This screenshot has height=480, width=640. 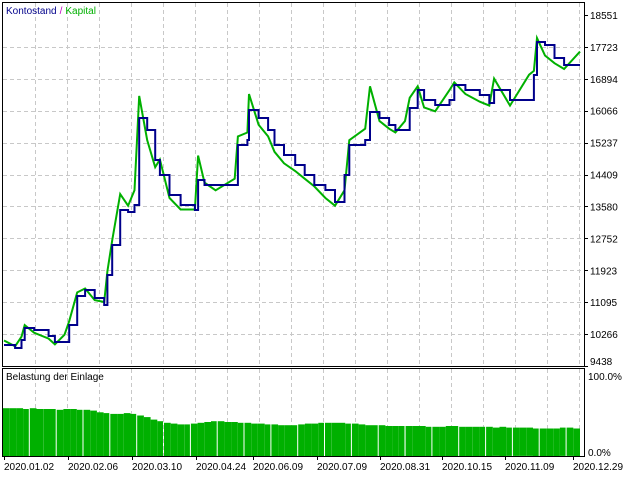 What do you see at coordinates (605, 377) in the screenshot?
I see `load-ytick-100: 100.0%` at bounding box center [605, 377].